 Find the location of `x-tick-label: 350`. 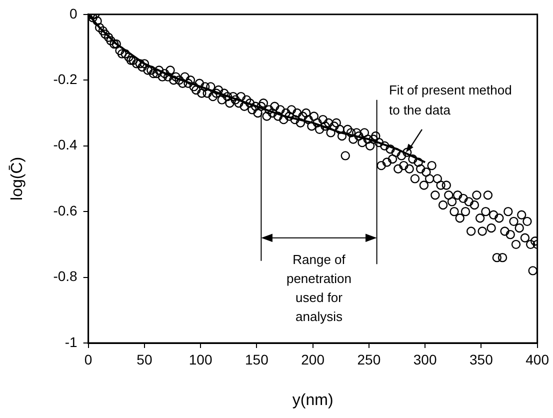

x-tick-label: 350 is located at coordinates (482, 359).